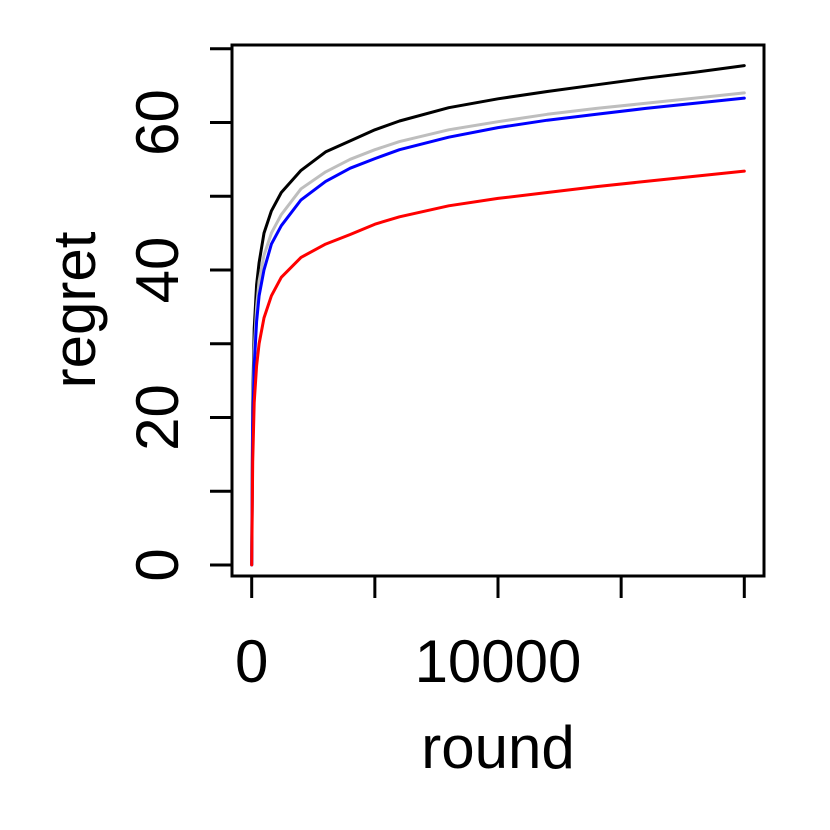 This screenshot has height=830, width=830. What do you see at coordinates (74, 309) in the screenshot?
I see `y-axis-label: regret` at bounding box center [74, 309].